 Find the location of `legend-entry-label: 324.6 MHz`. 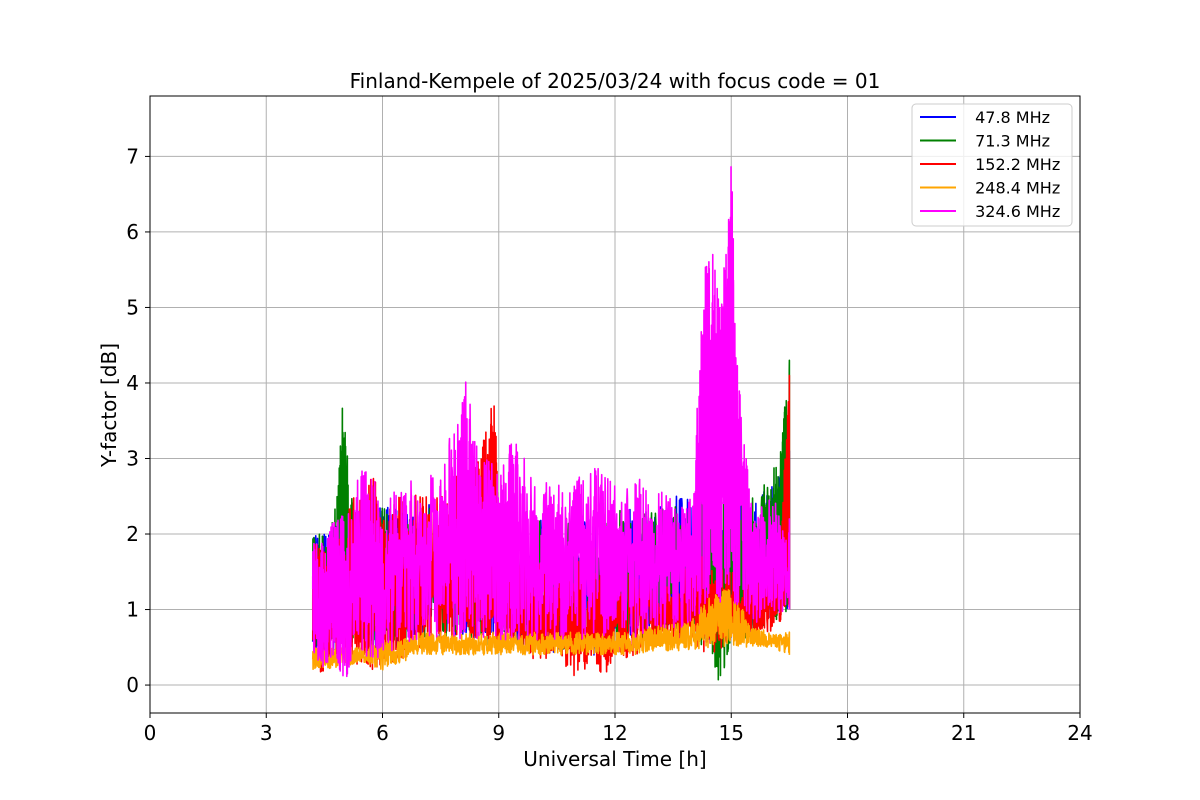

legend-entry-label: 324.6 MHz is located at coordinates (1015, 211).